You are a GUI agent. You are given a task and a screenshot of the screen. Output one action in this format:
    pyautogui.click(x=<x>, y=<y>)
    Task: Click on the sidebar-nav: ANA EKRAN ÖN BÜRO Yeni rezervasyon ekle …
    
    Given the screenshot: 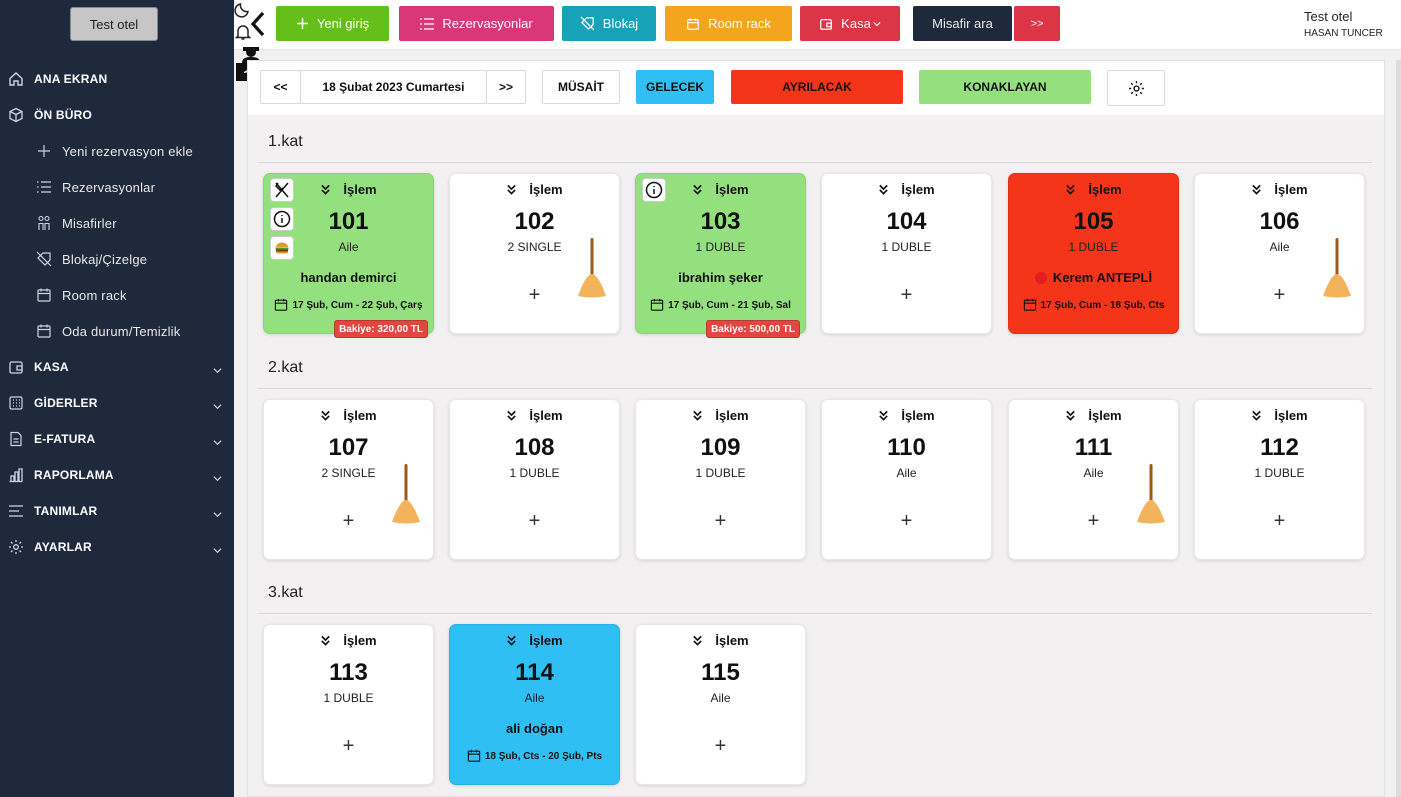 What is the action you would take?
    pyautogui.click(x=117, y=313)
    